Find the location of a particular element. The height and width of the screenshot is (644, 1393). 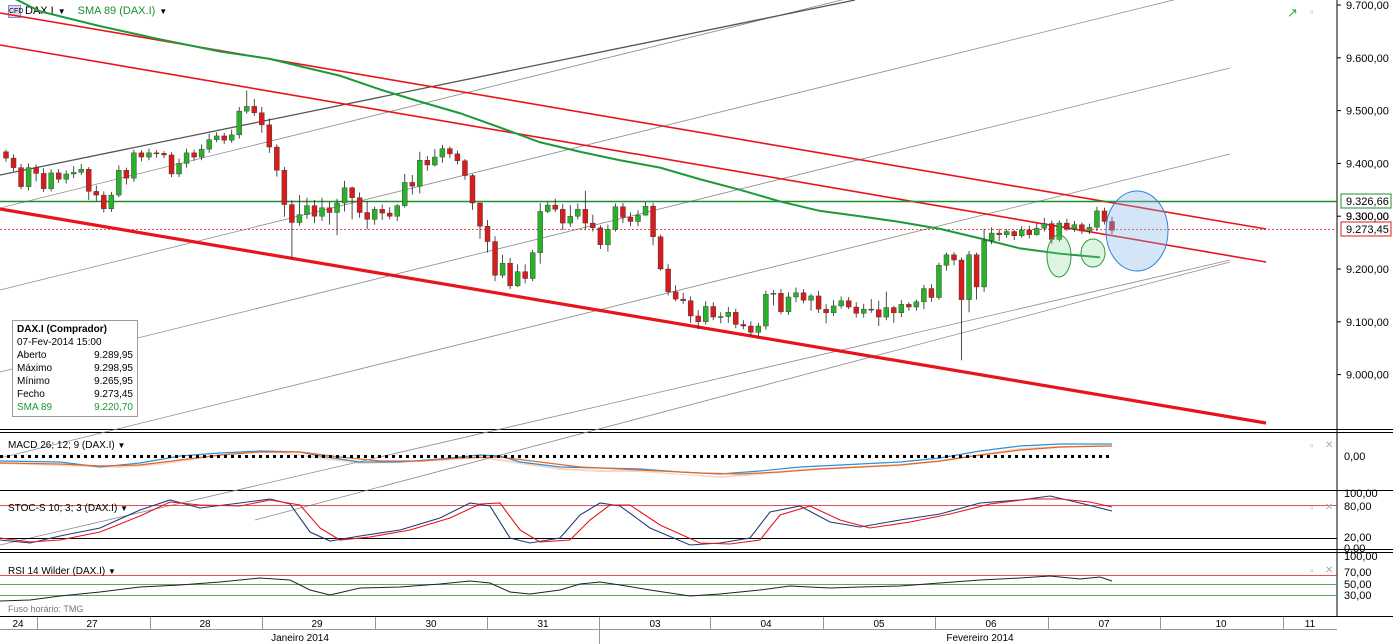

trend-icon: ↗ is located at coordinates (1292, 12).